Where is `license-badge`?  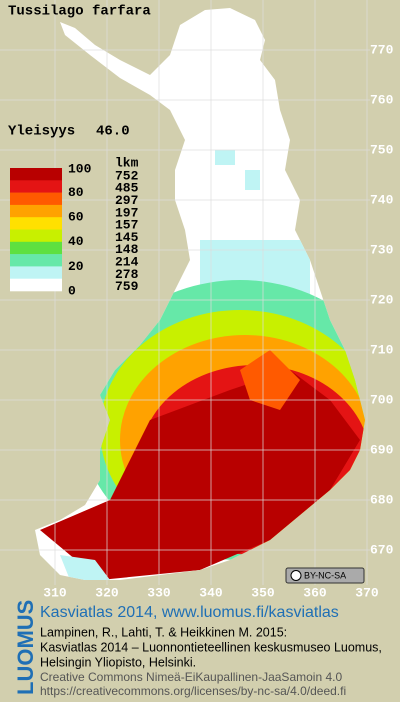 license-badge is located at coordinates (325, 575).